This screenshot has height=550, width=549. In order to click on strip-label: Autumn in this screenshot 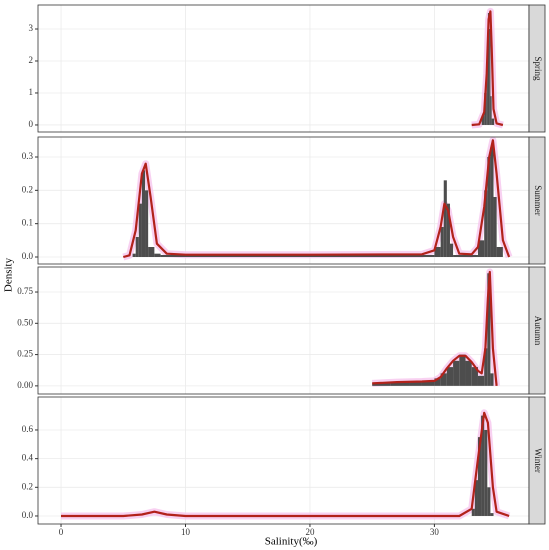, I will do `click(538, 331)`.